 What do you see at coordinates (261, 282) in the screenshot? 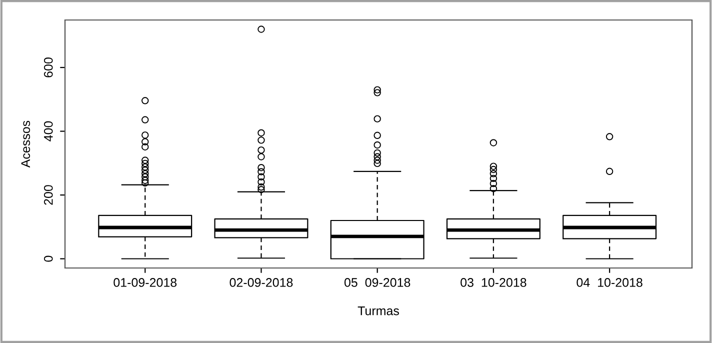
I see `x-tick-label: 02-09-2018` at bounding box center [261, 282].